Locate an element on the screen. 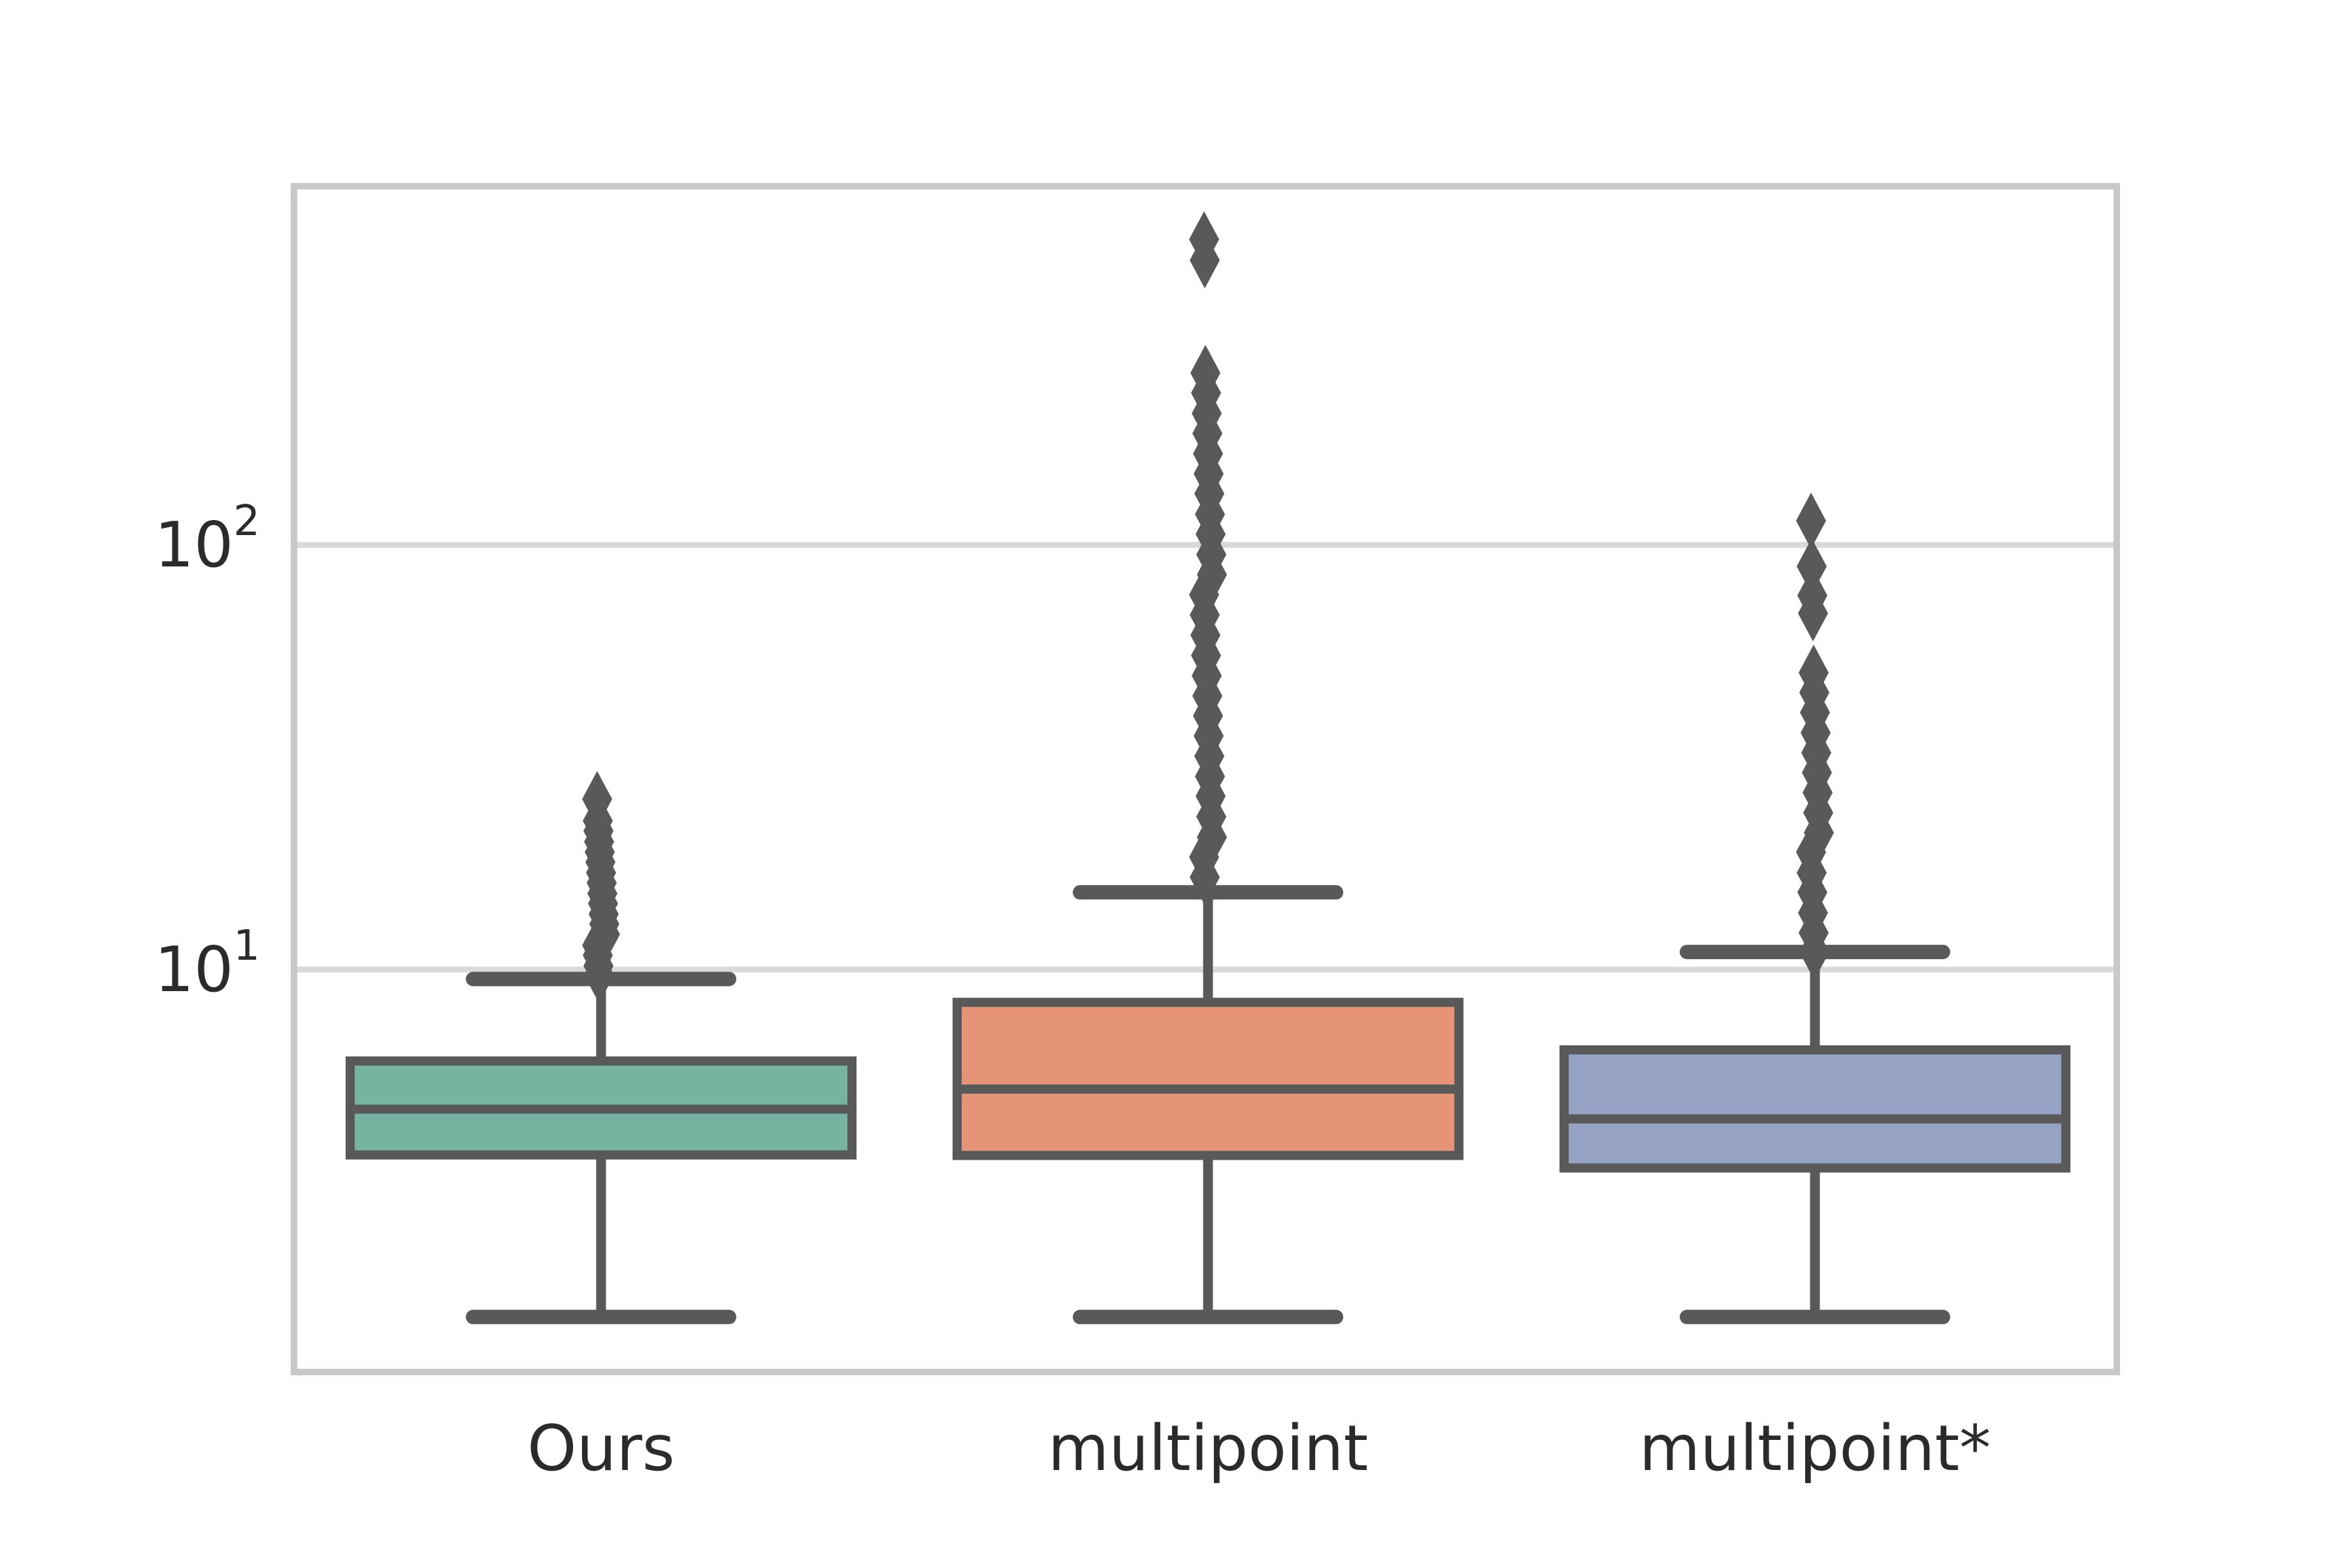 The width and height of the screenshot is (2352, 1568). y-tick-label-10e2: 10² is located at coordinates (207, 539).